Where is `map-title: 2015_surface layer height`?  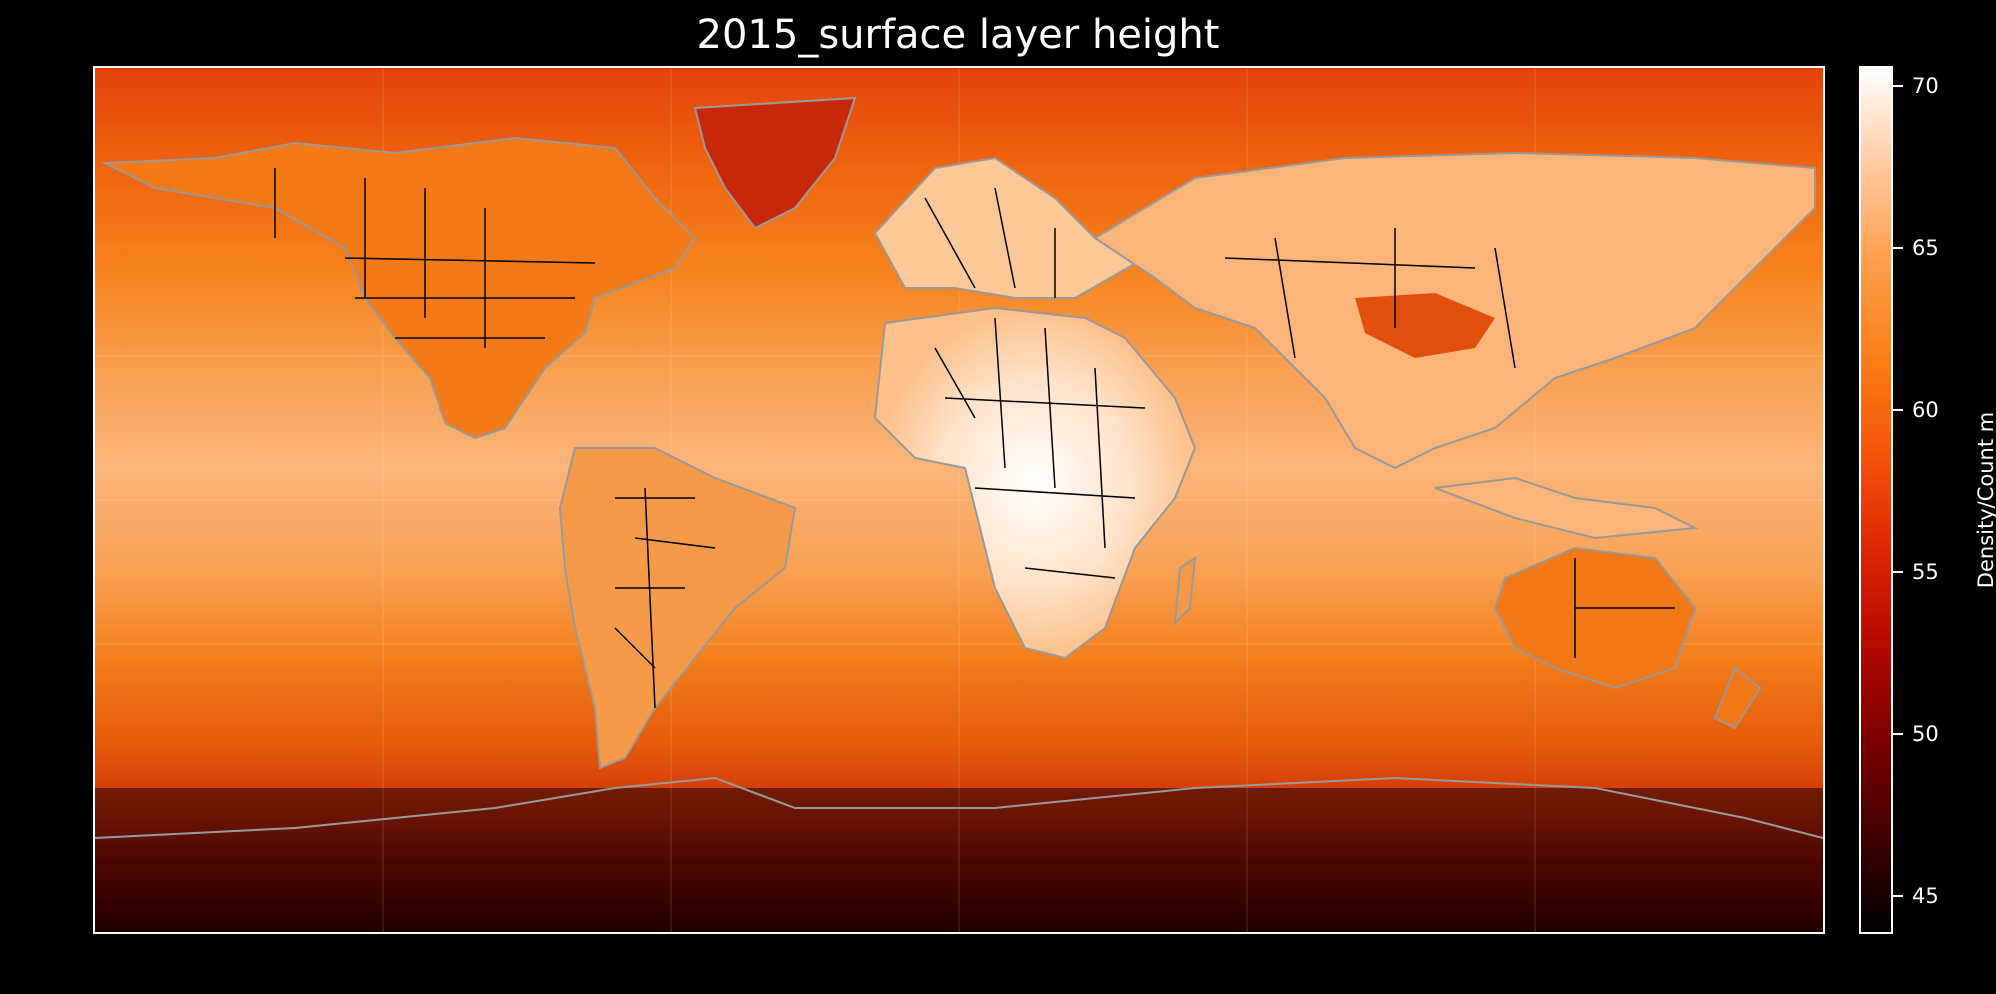 map-title: 2015_surface layer height is located at coordinates (958, 35).